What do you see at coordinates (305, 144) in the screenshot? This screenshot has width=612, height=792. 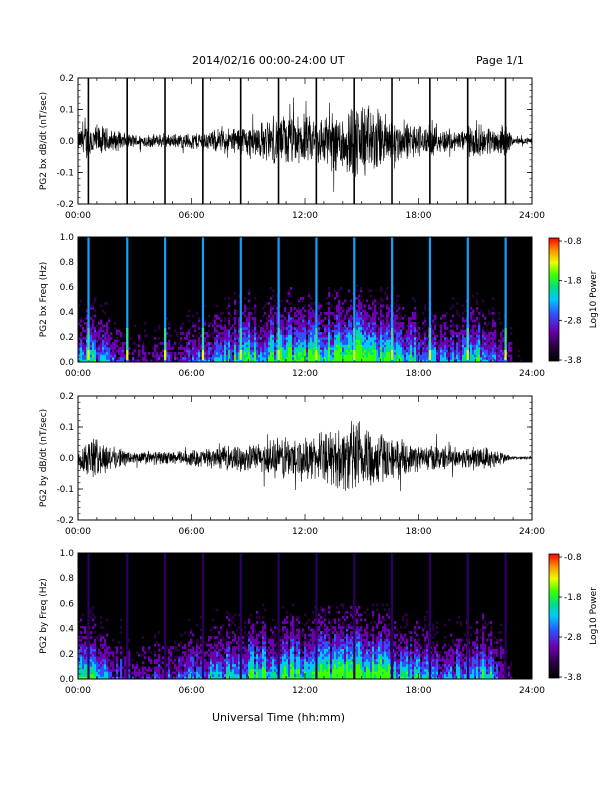 I see `trace-line` at bounding box center [305, 144].